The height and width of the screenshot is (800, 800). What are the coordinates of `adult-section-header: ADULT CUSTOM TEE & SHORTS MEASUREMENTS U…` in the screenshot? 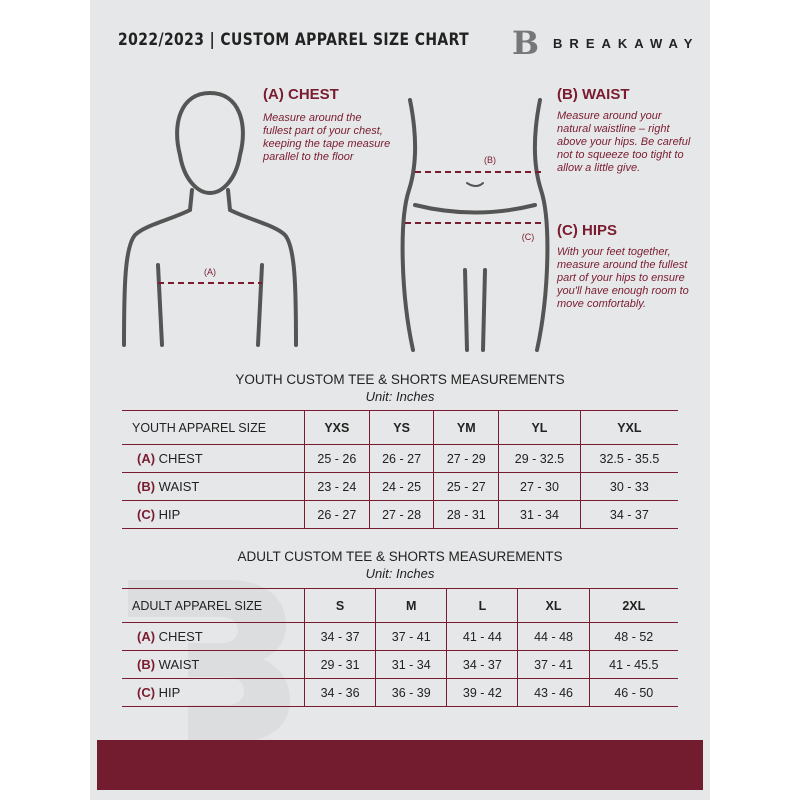 It's located at (400, 565).